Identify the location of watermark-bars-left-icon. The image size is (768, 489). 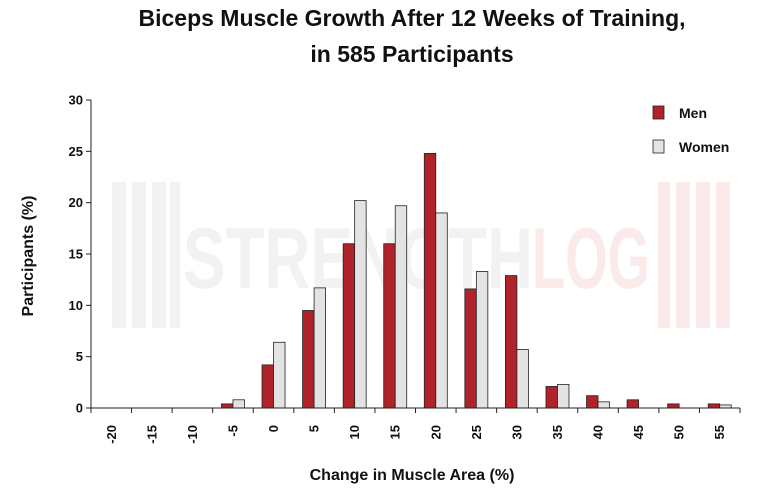
(146, 255).